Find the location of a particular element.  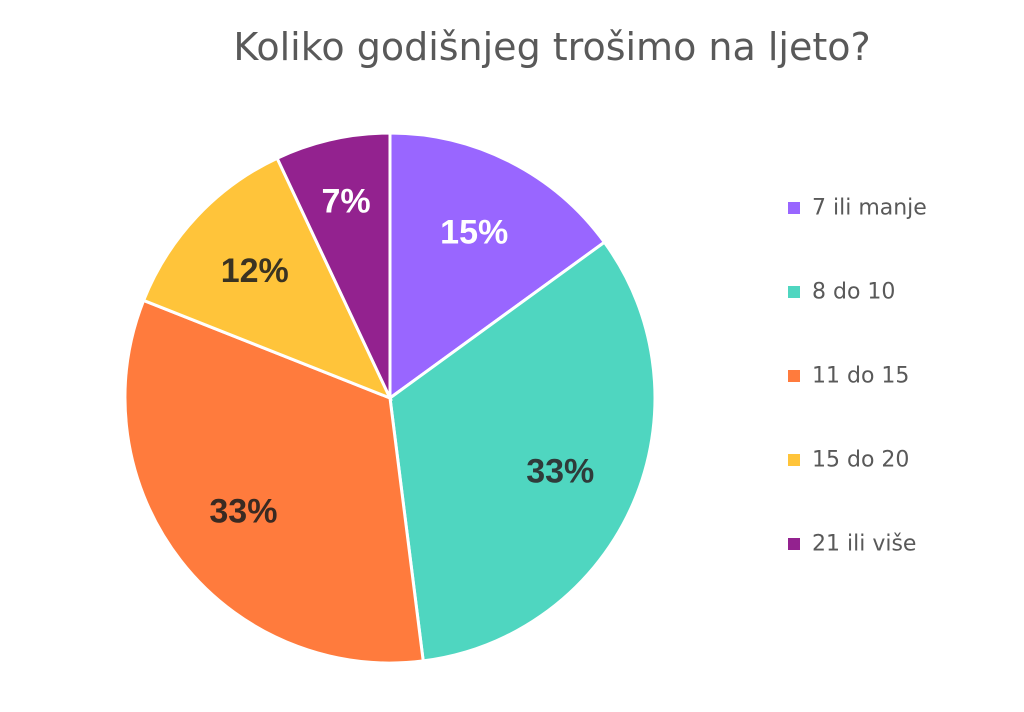

slice-data-label-7-ili-manje: 15% is located at coordinates (474, 233).